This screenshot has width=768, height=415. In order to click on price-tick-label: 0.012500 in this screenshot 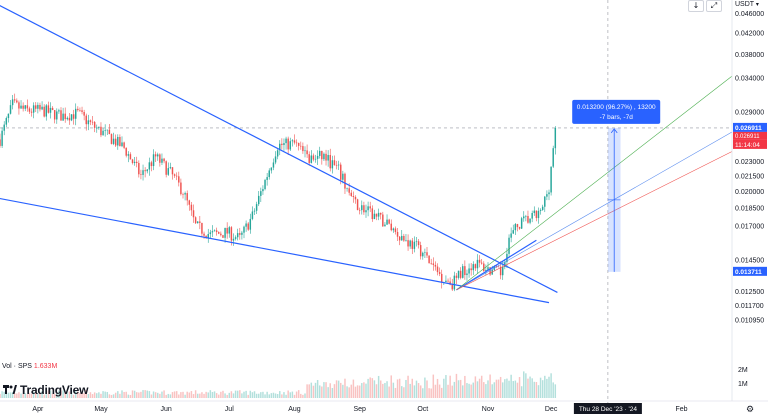, I will do `click(749, 292)`.